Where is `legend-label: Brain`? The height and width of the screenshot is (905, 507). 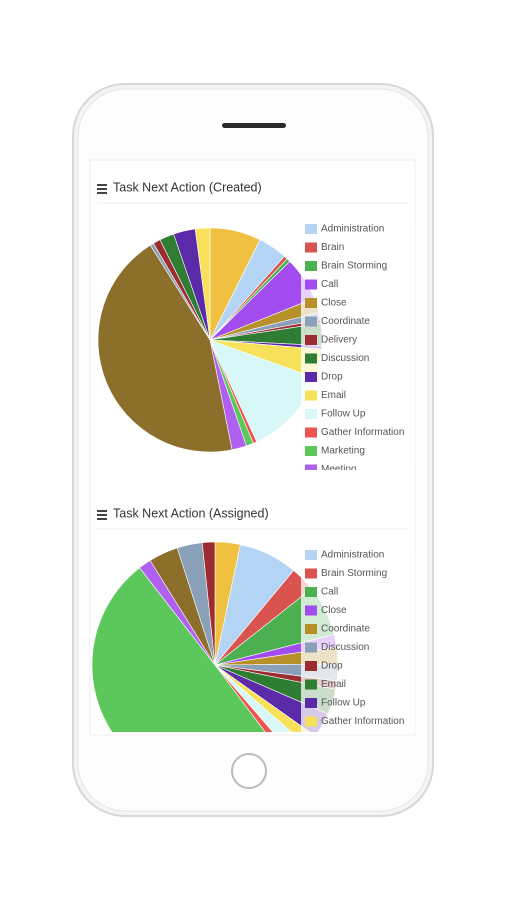 legend-label: Brain is located at coordinates (332, 247).